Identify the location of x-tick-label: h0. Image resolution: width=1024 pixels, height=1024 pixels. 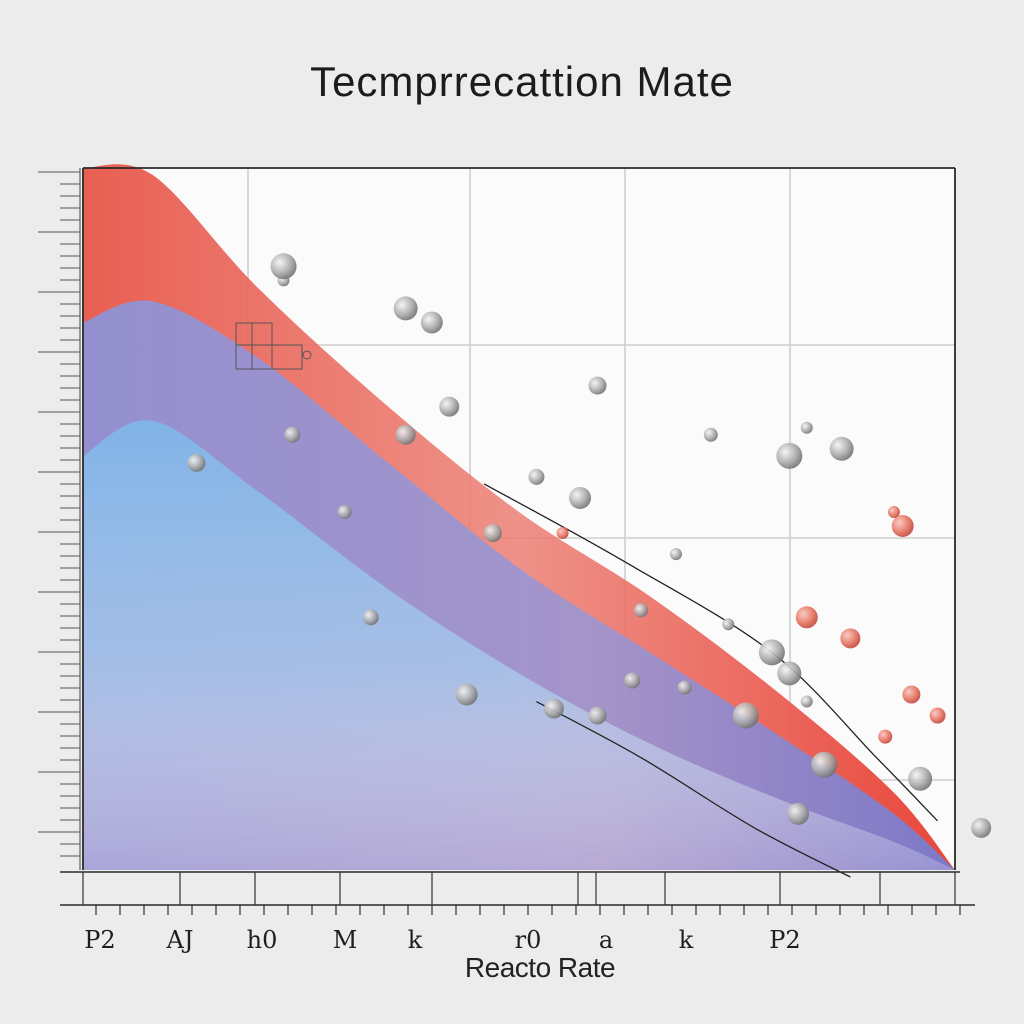
(262, 940).